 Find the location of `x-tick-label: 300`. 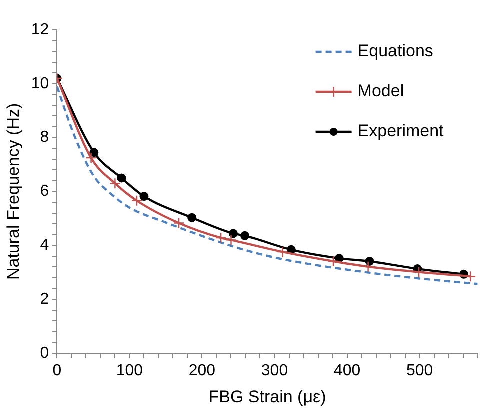

x-tick-label: 300 is located at coordinates (274, 371).